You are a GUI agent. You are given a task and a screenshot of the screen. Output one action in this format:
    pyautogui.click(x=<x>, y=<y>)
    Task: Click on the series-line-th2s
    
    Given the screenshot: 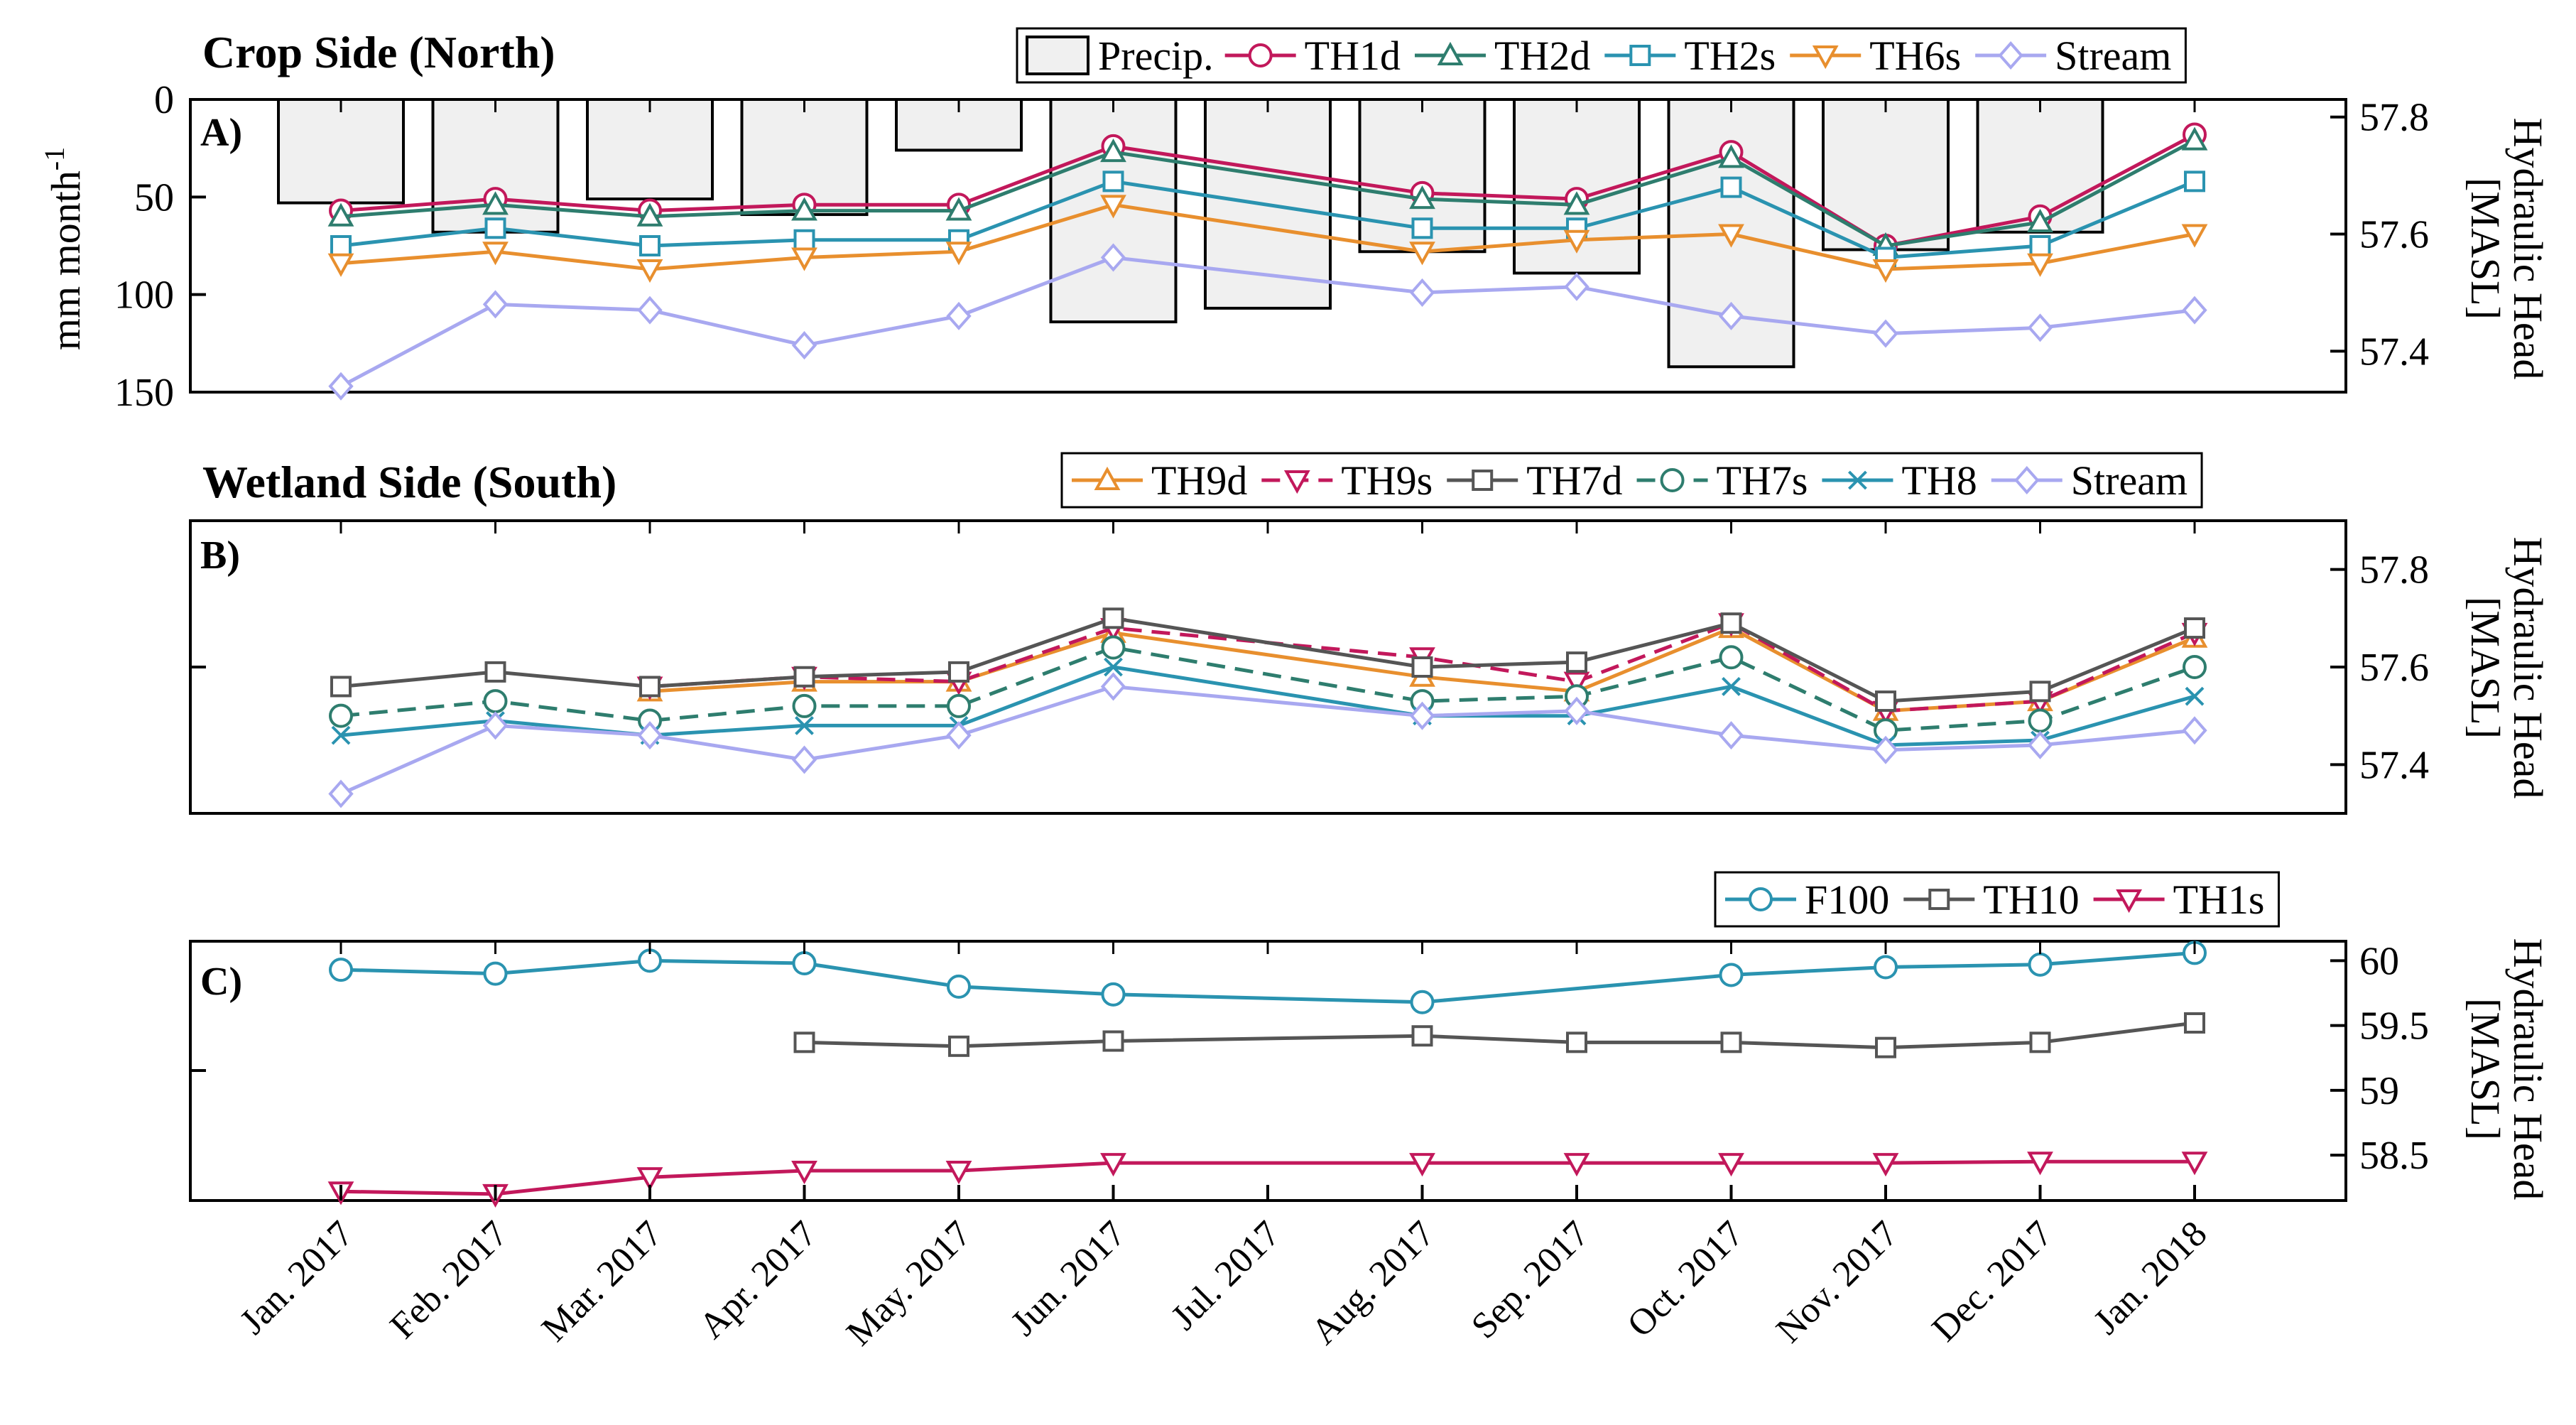 What is the action you would take?
    pyautogui.click(x=1268, y=219)
    